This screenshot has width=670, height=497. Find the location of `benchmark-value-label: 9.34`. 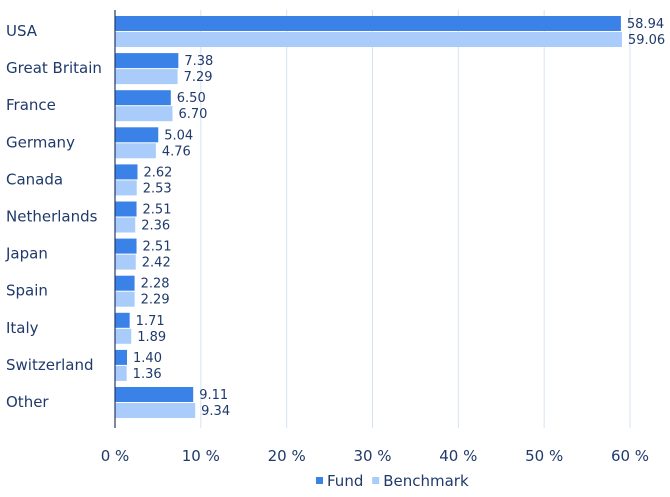

benchmark-value-label: 9.34 is located at coordinates (215, 411).